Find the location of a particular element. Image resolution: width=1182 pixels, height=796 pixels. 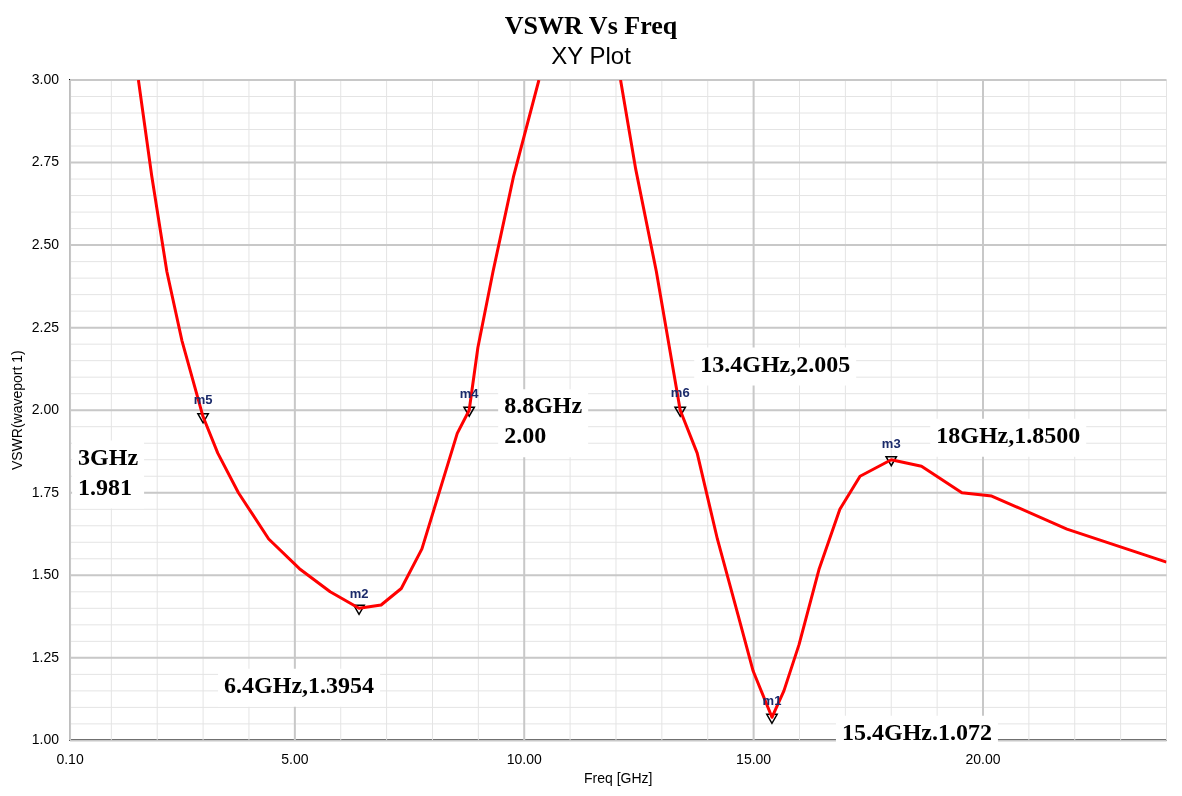

y-tick-label: 1.25 is located at coordinates (45, 656).